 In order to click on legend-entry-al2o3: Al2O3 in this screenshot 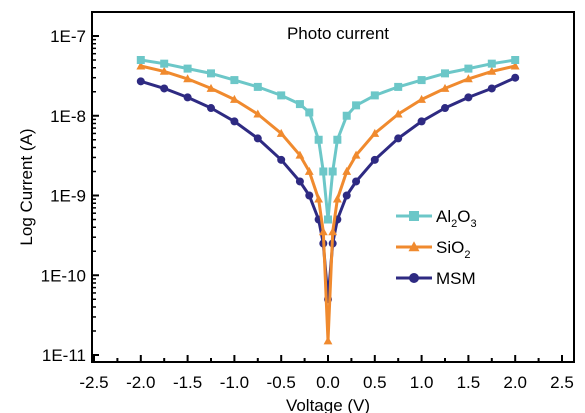, I will do `click(436, 218)`.